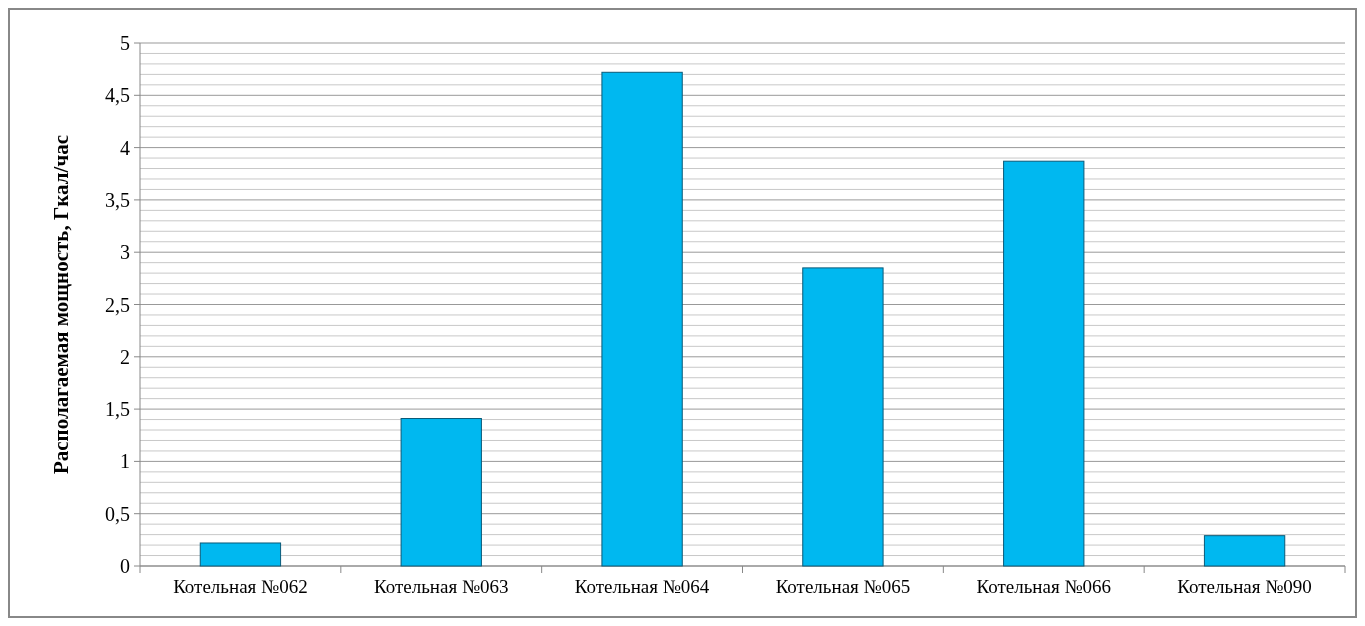 The image size is (1365, 626). What do you see at coordinates (642, 586) in the screenshot?
I see `x-tick-label: Котельная №064` at bounding box center [642, 586].